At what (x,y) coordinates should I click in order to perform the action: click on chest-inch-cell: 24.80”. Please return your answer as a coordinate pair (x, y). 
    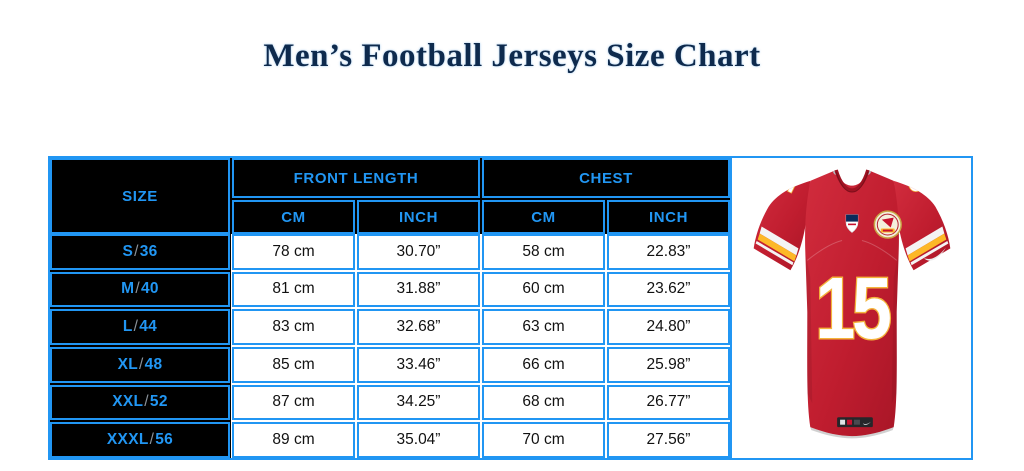
    Looking at the image, I should click on (668, 327).